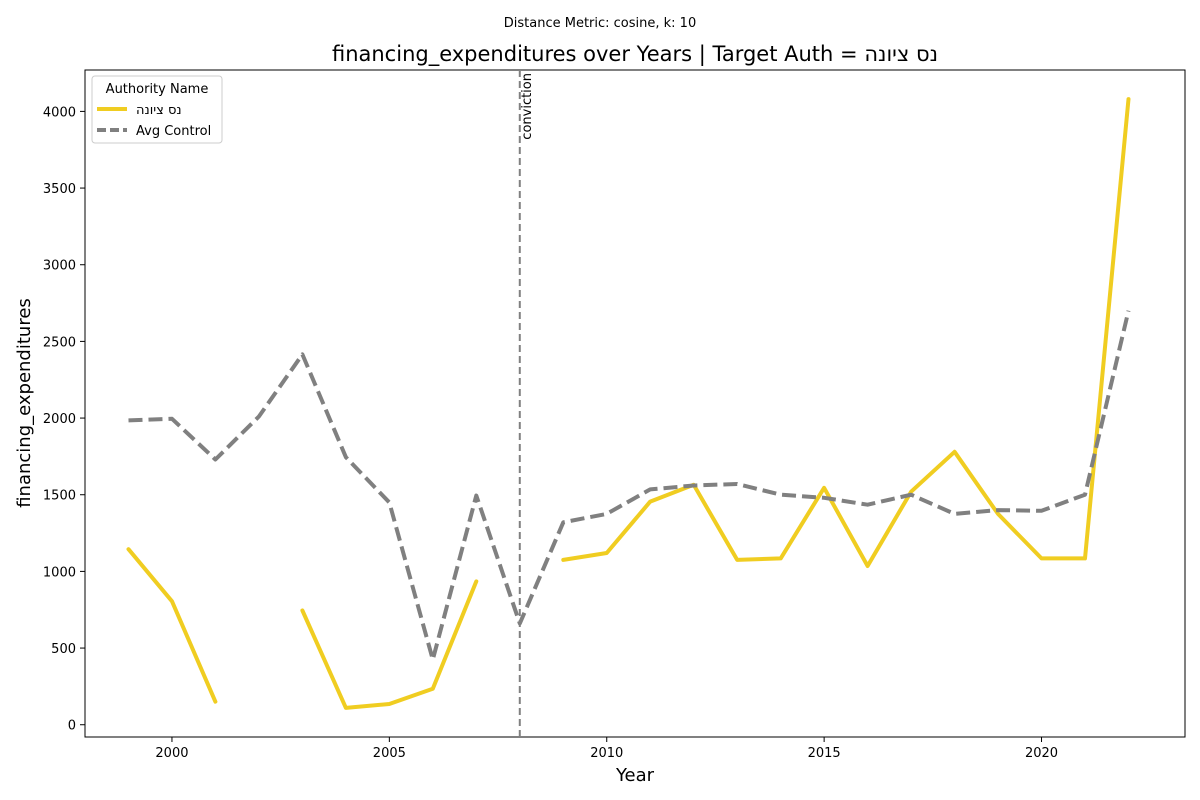  I want to click on conviction-label: conviction, so click(527, 106).